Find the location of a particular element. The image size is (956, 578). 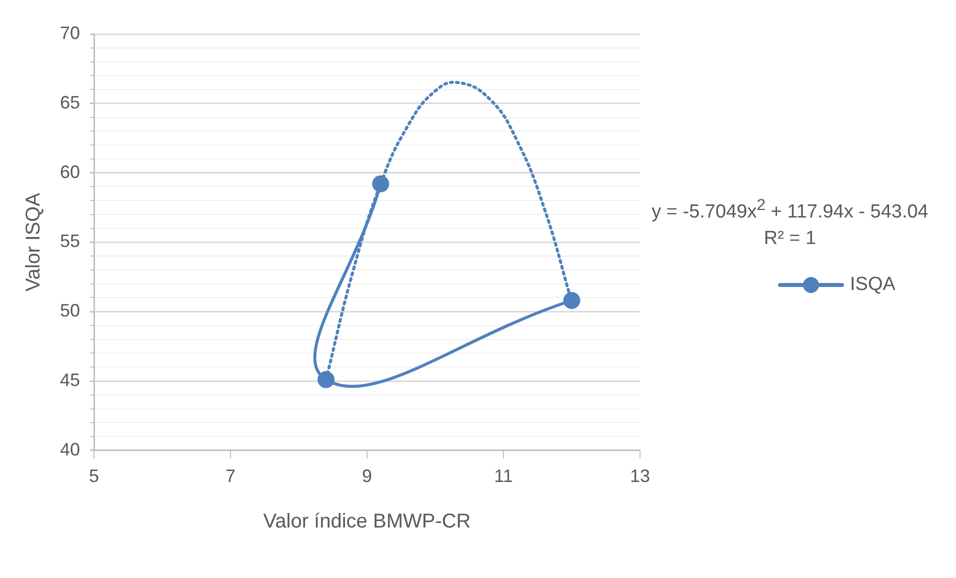

y-tick-label: 70 is located at coordinates (70, 32).